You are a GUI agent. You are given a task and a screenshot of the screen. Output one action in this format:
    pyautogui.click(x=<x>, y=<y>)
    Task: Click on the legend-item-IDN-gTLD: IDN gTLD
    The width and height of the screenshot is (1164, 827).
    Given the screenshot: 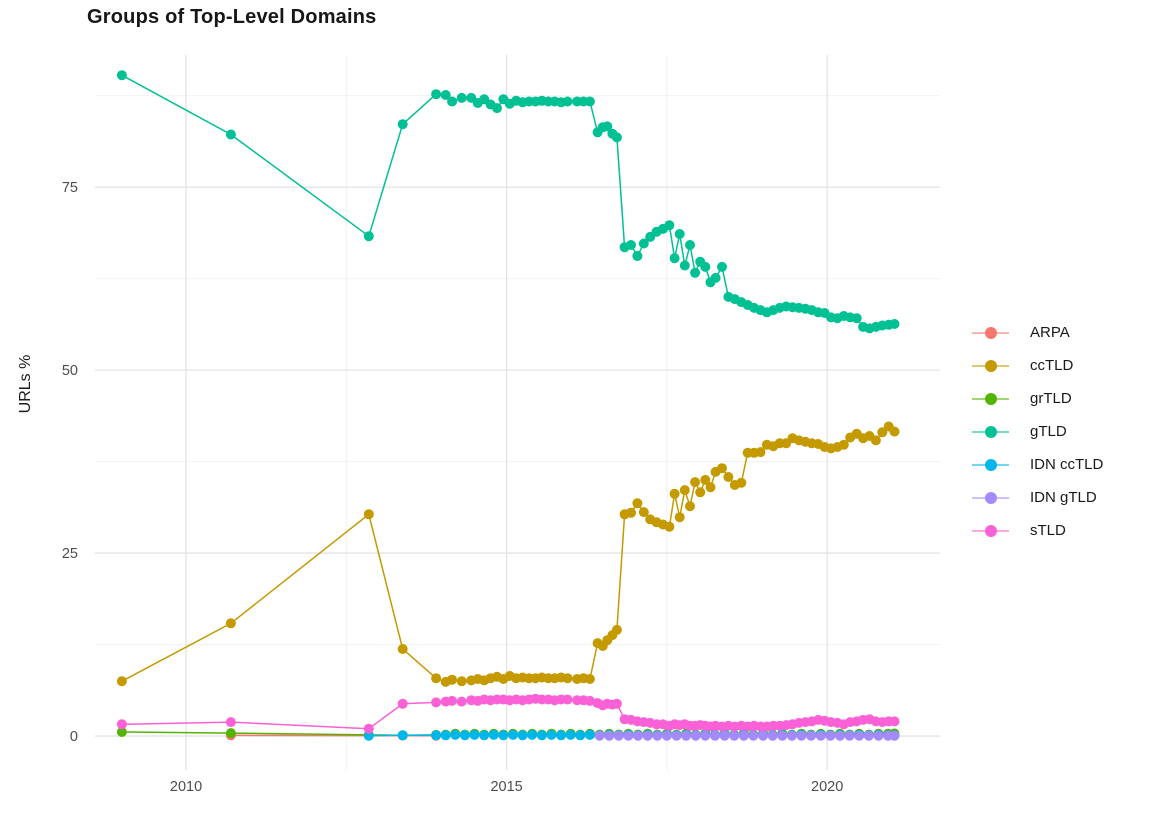 What is the action you would take?
    pyautogui.click(x=1037, y=497)
    